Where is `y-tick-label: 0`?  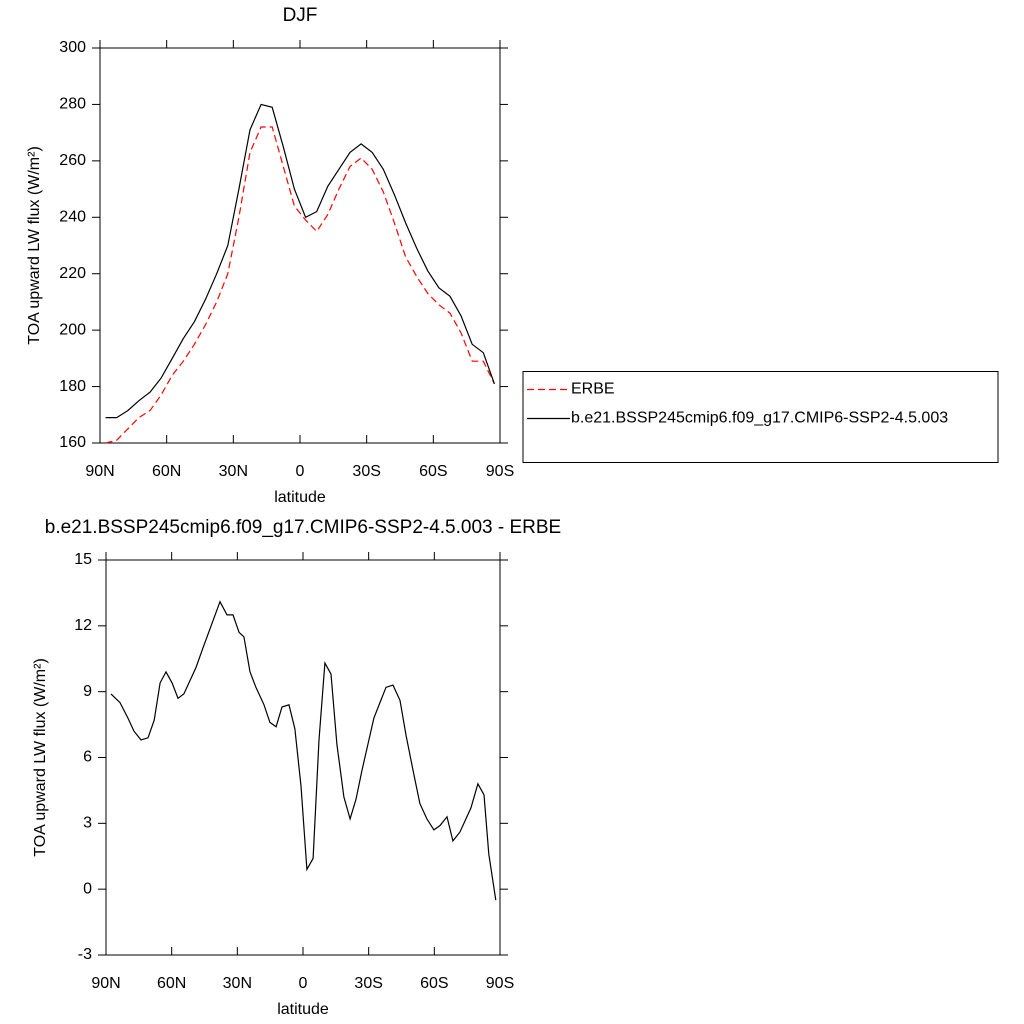
y-tick-label: 0 is located at coordinates (87, 888).